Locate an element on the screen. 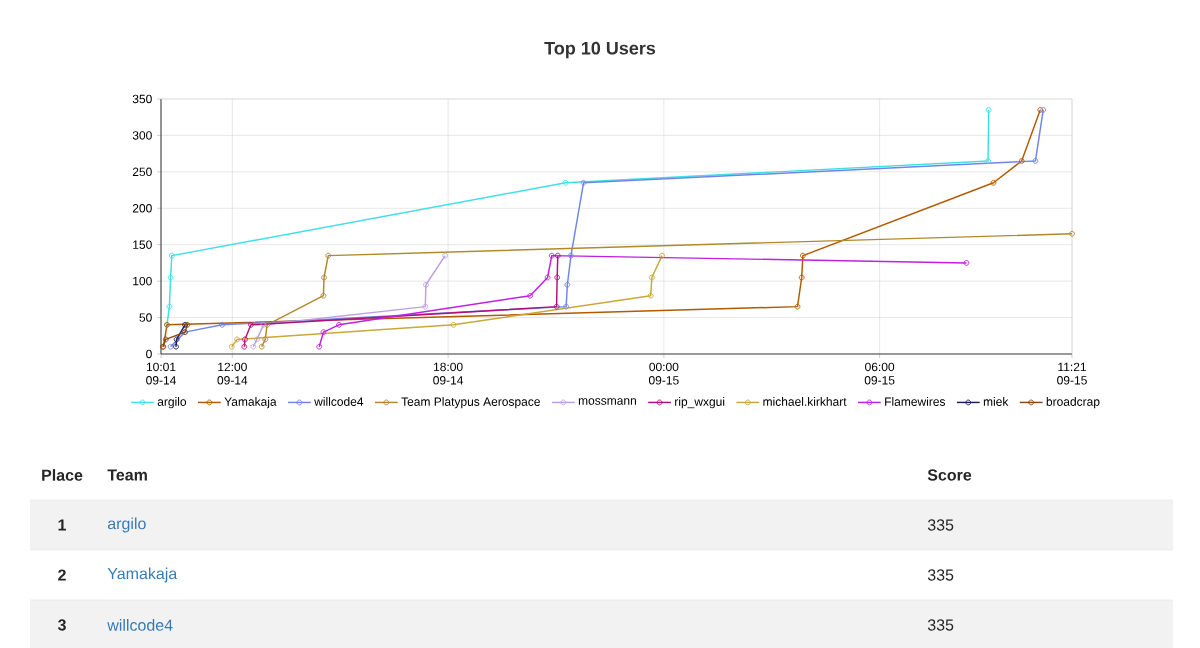  y-tick-label: 200 is located at coordinates (142, 208).